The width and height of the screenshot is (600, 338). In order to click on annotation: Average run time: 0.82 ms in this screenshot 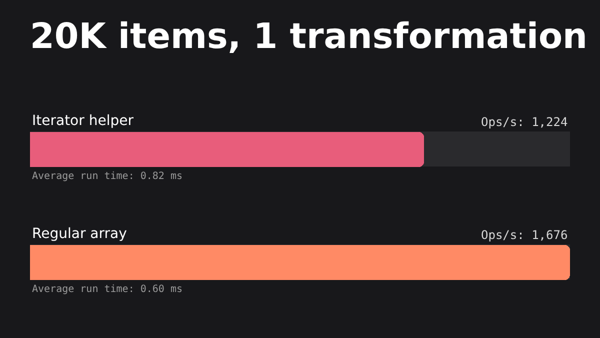, I will do `click(107, 176)`.